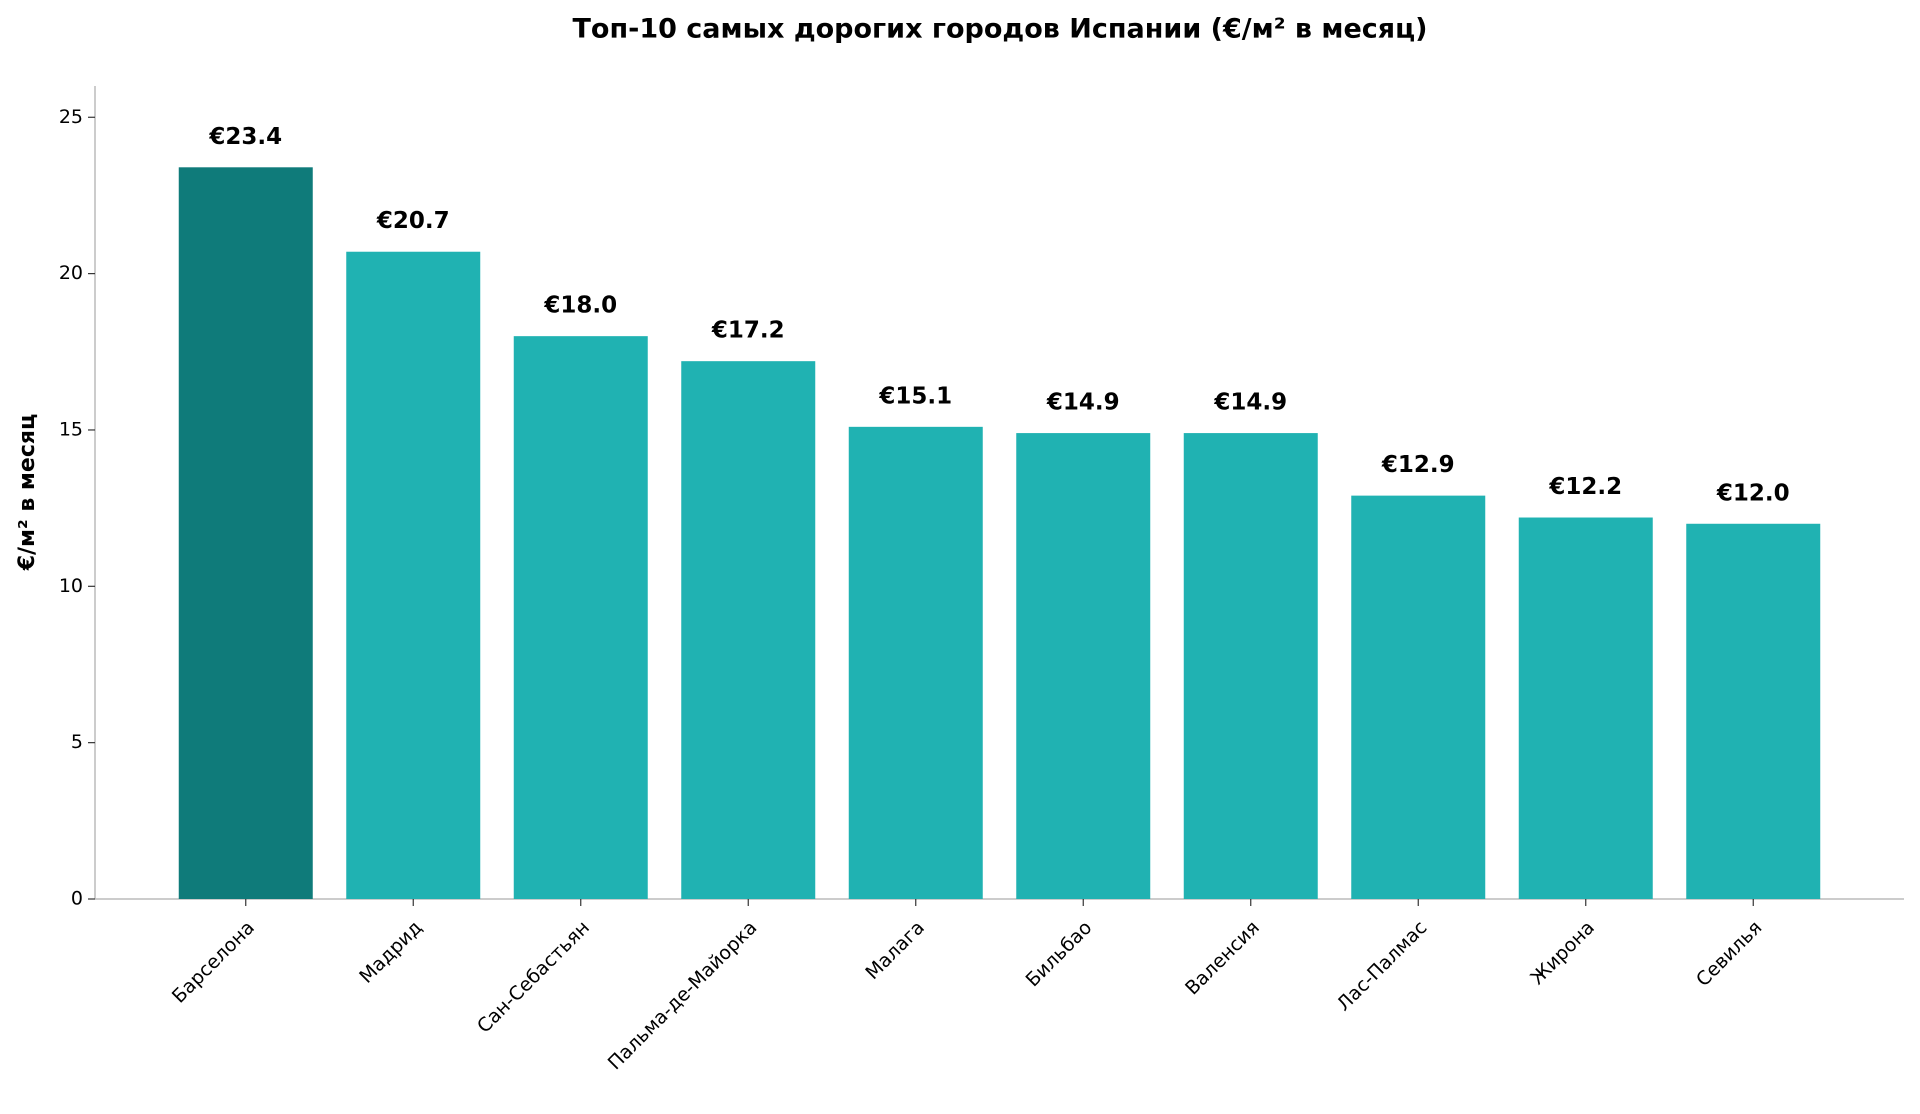 This screenshot has height=1114, width=1920. I want to click on y-tick-label: 25, so click(71, 117).